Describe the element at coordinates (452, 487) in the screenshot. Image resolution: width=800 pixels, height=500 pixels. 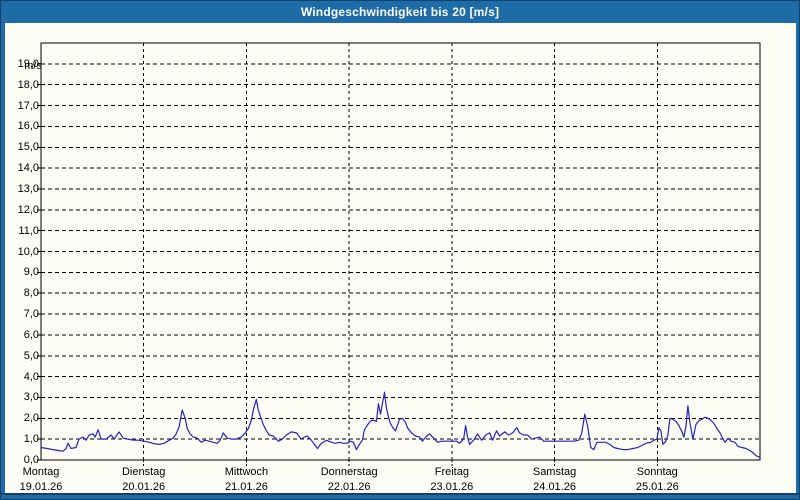
I see `x-axis-date-label: 23.01.26` at that location.